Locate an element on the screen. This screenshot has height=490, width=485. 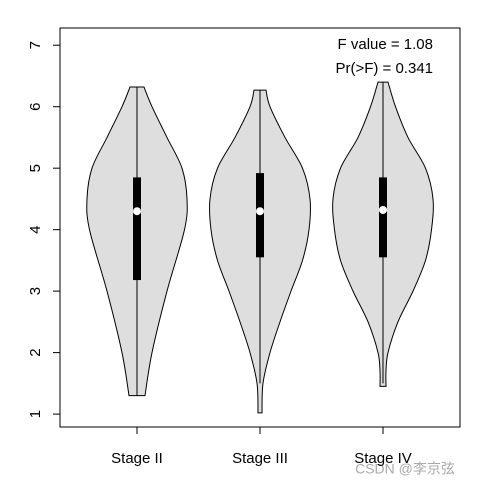
y-tick-label: 7 is located at coordinates (35, 45).